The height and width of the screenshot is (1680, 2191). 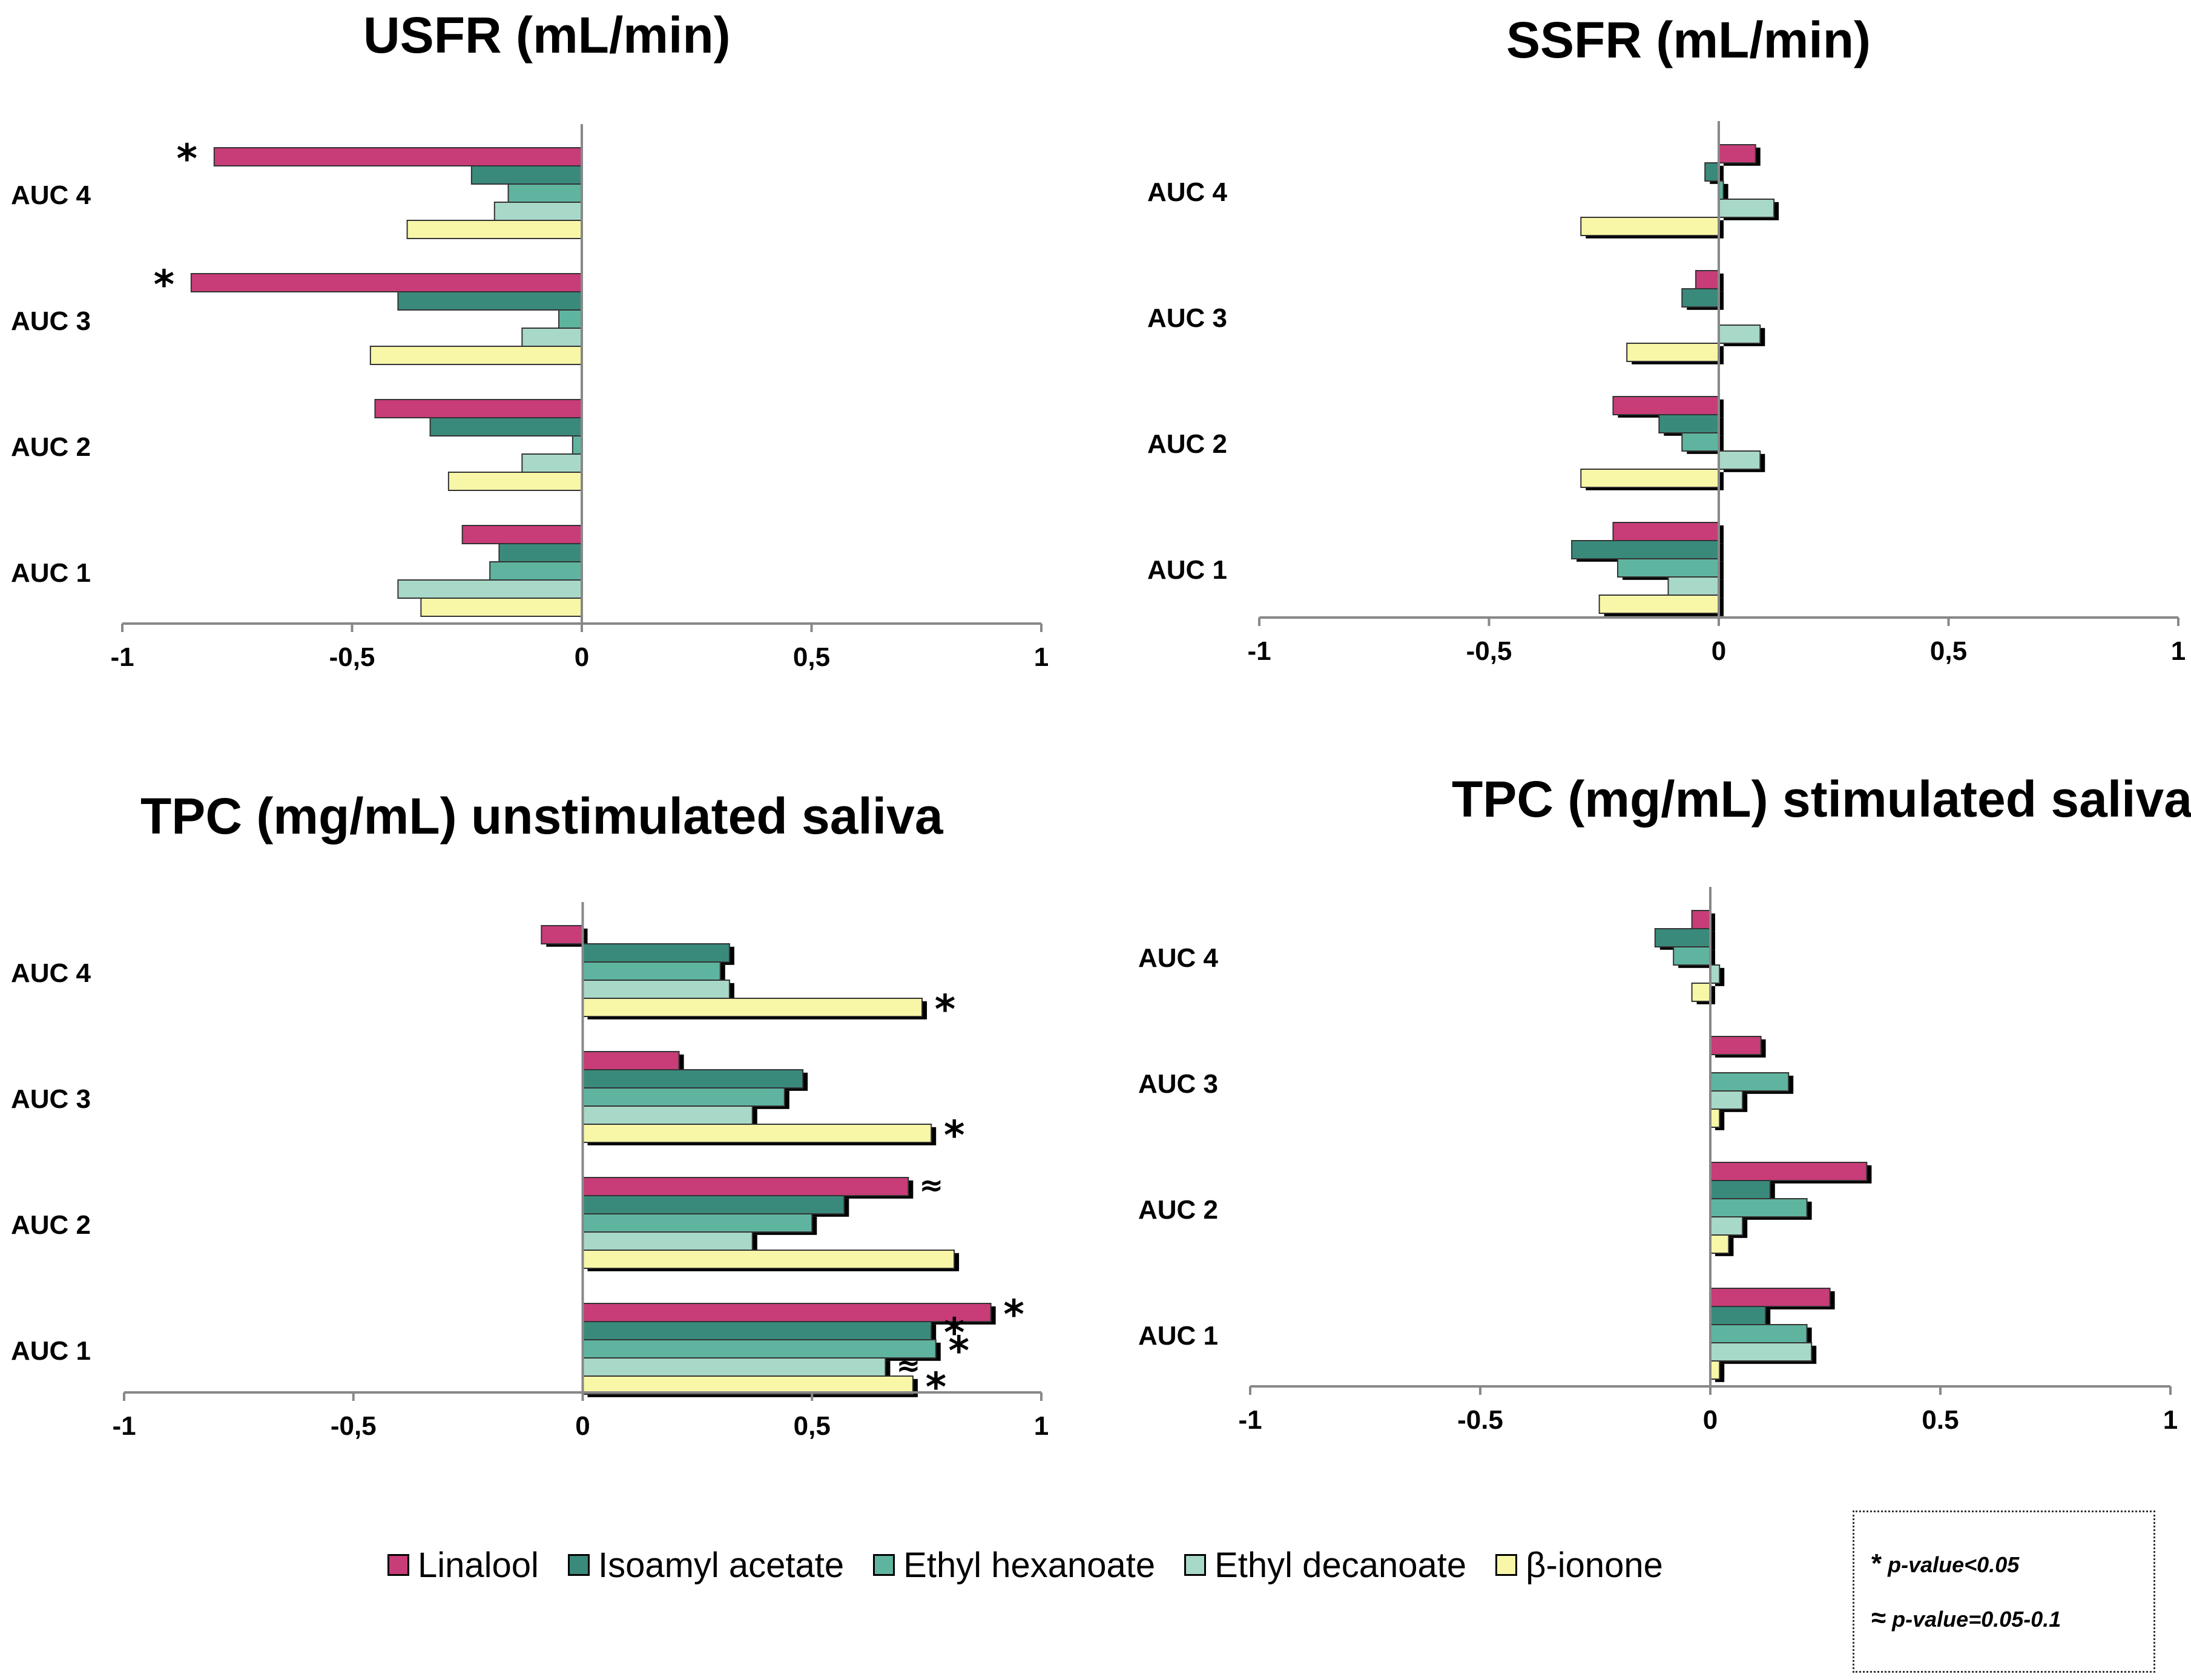 What do you see at coordinates (1821, 799) in the screenshot?
I see `chart-title-tpc-stimulated: TPC (mg/mL) stimulated saliva` at bounding box center [1821, 799].